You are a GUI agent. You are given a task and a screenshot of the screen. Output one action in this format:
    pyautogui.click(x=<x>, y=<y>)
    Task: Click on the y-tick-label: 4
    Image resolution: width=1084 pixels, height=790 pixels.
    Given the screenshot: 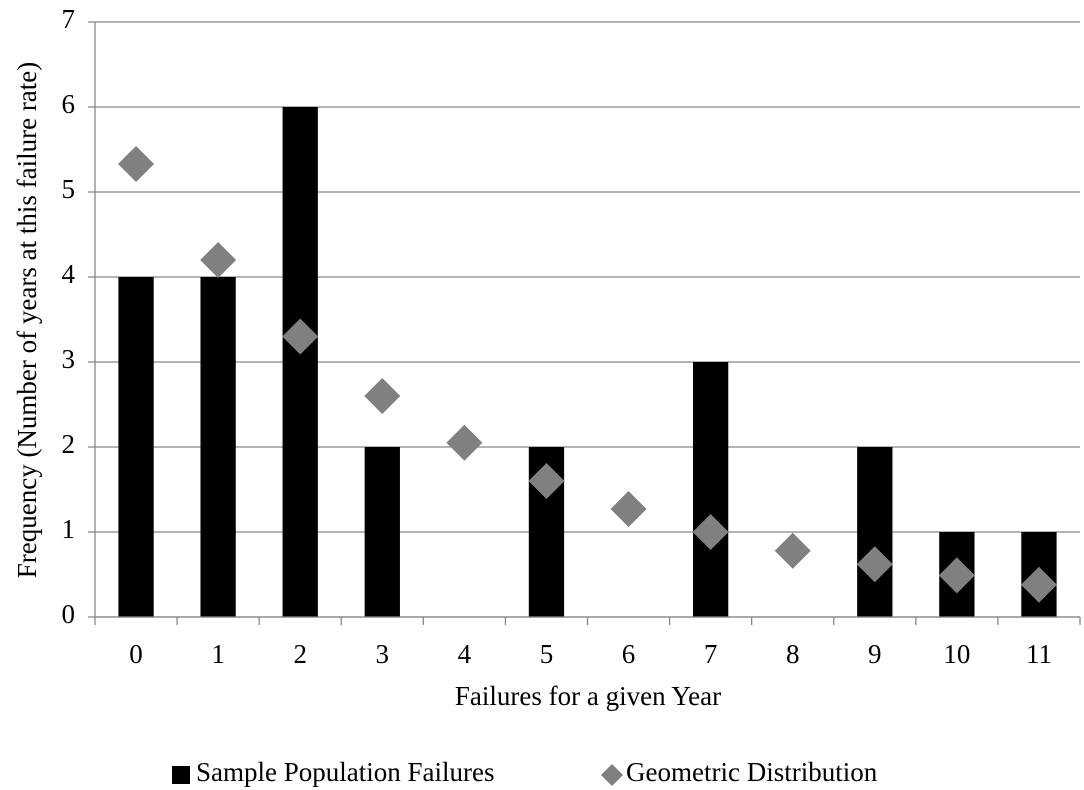 What is the action you would take?
    pyautogui.click(x=69, y=274)
    